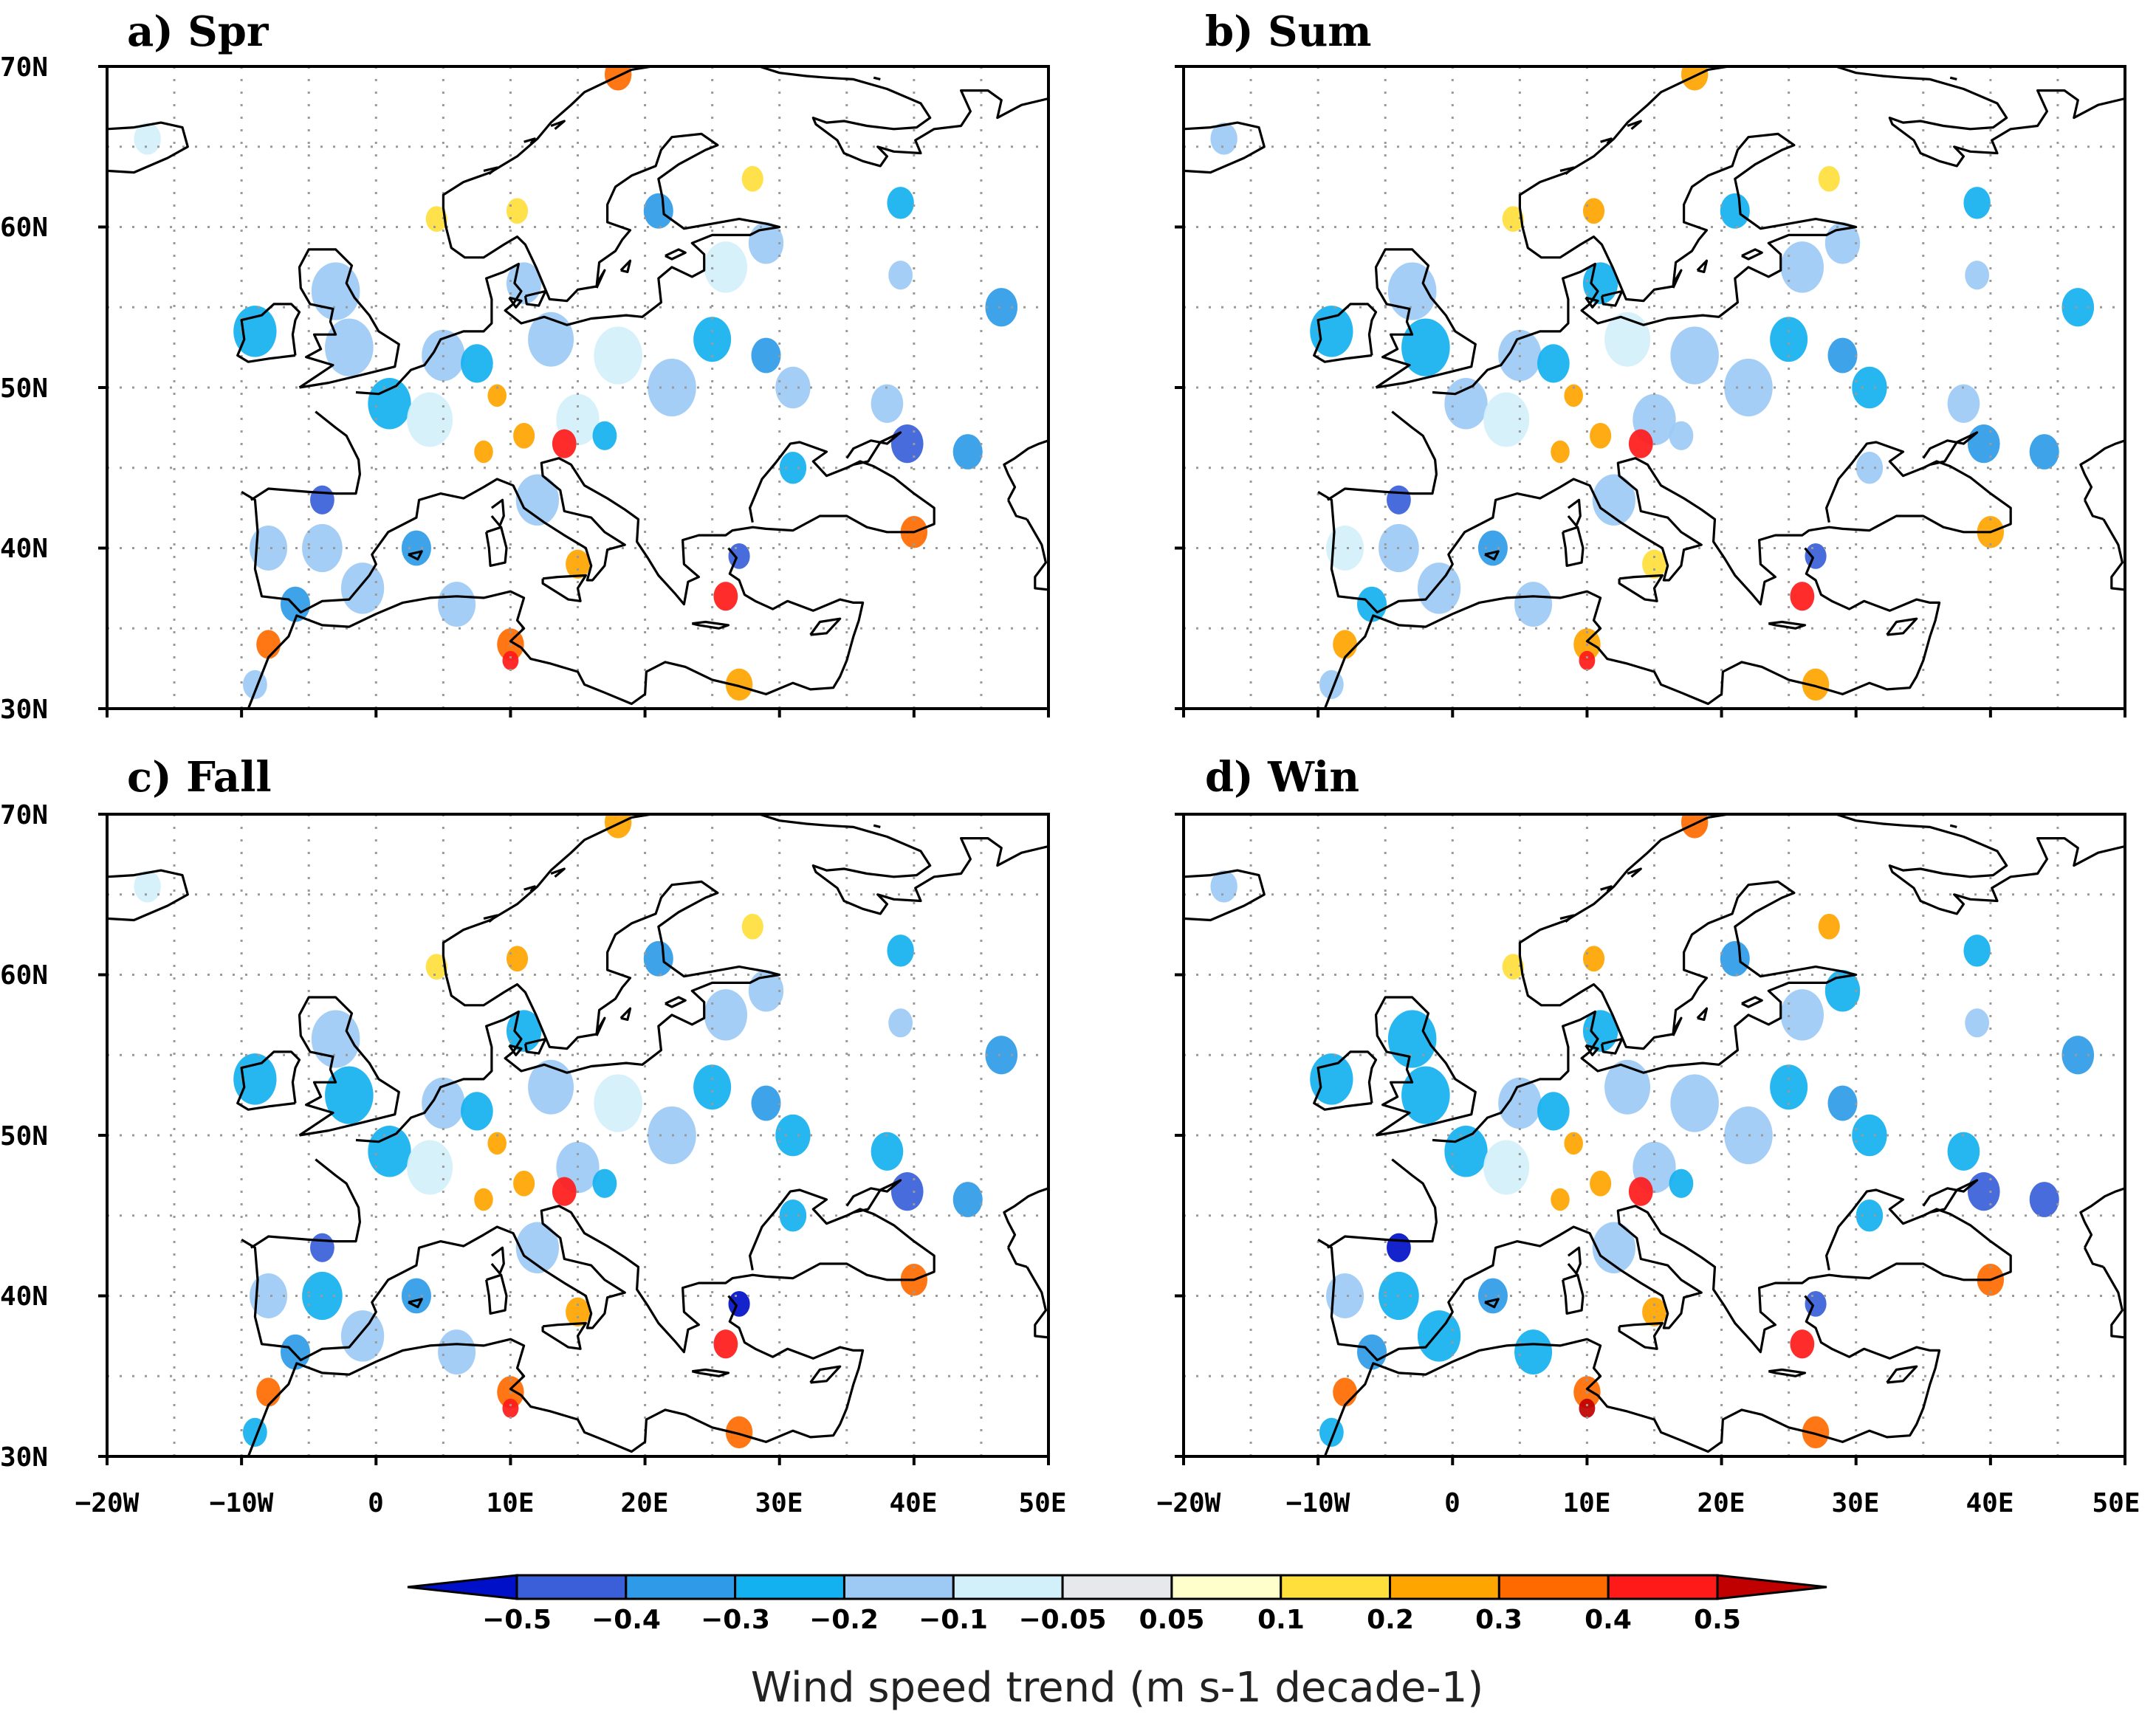  Describe the element at coordinates (242, 1503) in the screenshot. I see `lon-tick-label: −10W` at that location.